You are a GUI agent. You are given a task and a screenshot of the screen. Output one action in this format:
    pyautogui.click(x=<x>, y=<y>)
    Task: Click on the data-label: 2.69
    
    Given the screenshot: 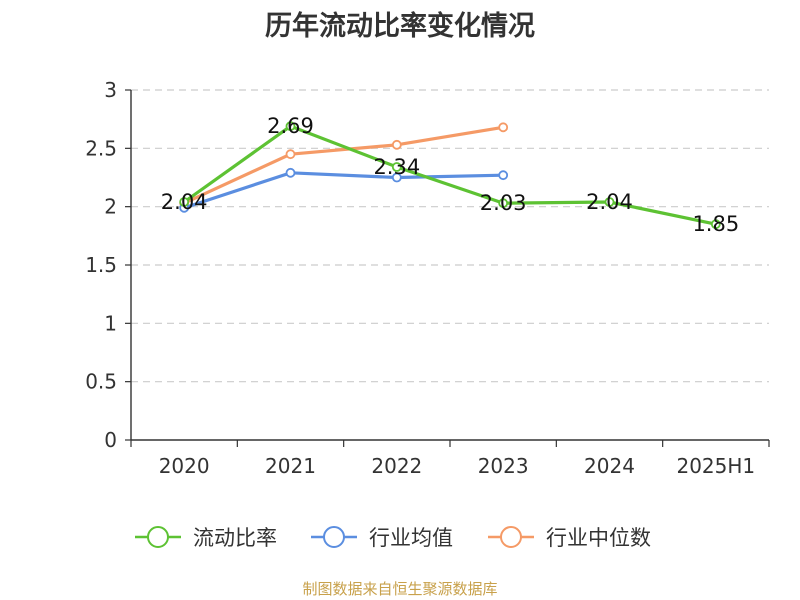 What is the action you would take?
    pyautogui.click(x=290, y=126)
    